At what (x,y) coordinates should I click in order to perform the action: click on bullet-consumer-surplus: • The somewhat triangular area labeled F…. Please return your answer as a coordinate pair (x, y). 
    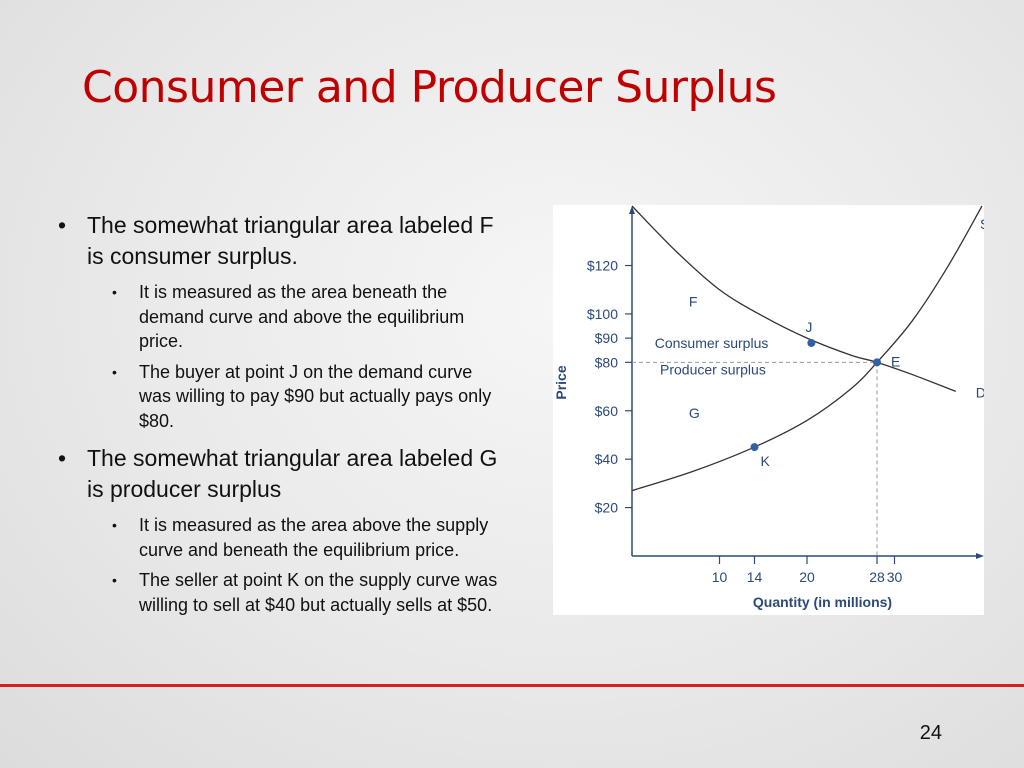
    Looking at the image, I should click on (278, 241).